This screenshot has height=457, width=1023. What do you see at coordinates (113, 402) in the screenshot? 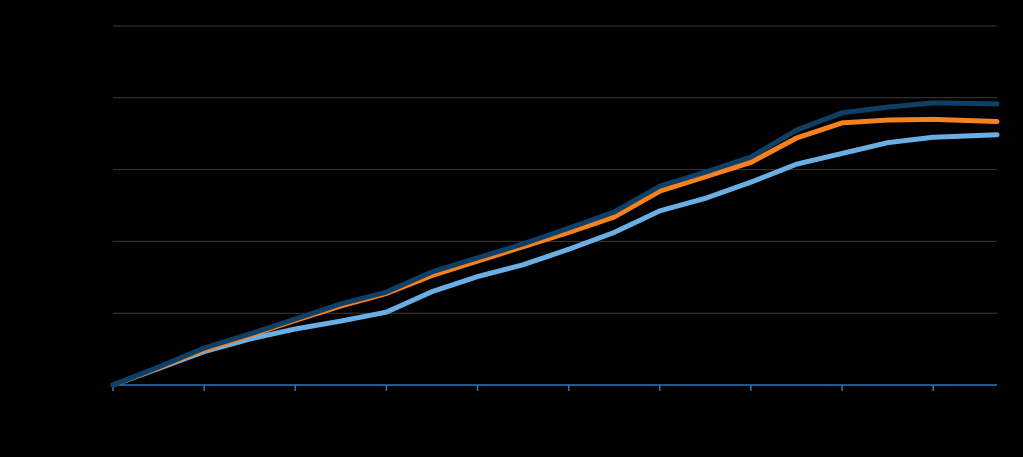
I see `x-tick-label: 0` at bounding box center [113, 402].